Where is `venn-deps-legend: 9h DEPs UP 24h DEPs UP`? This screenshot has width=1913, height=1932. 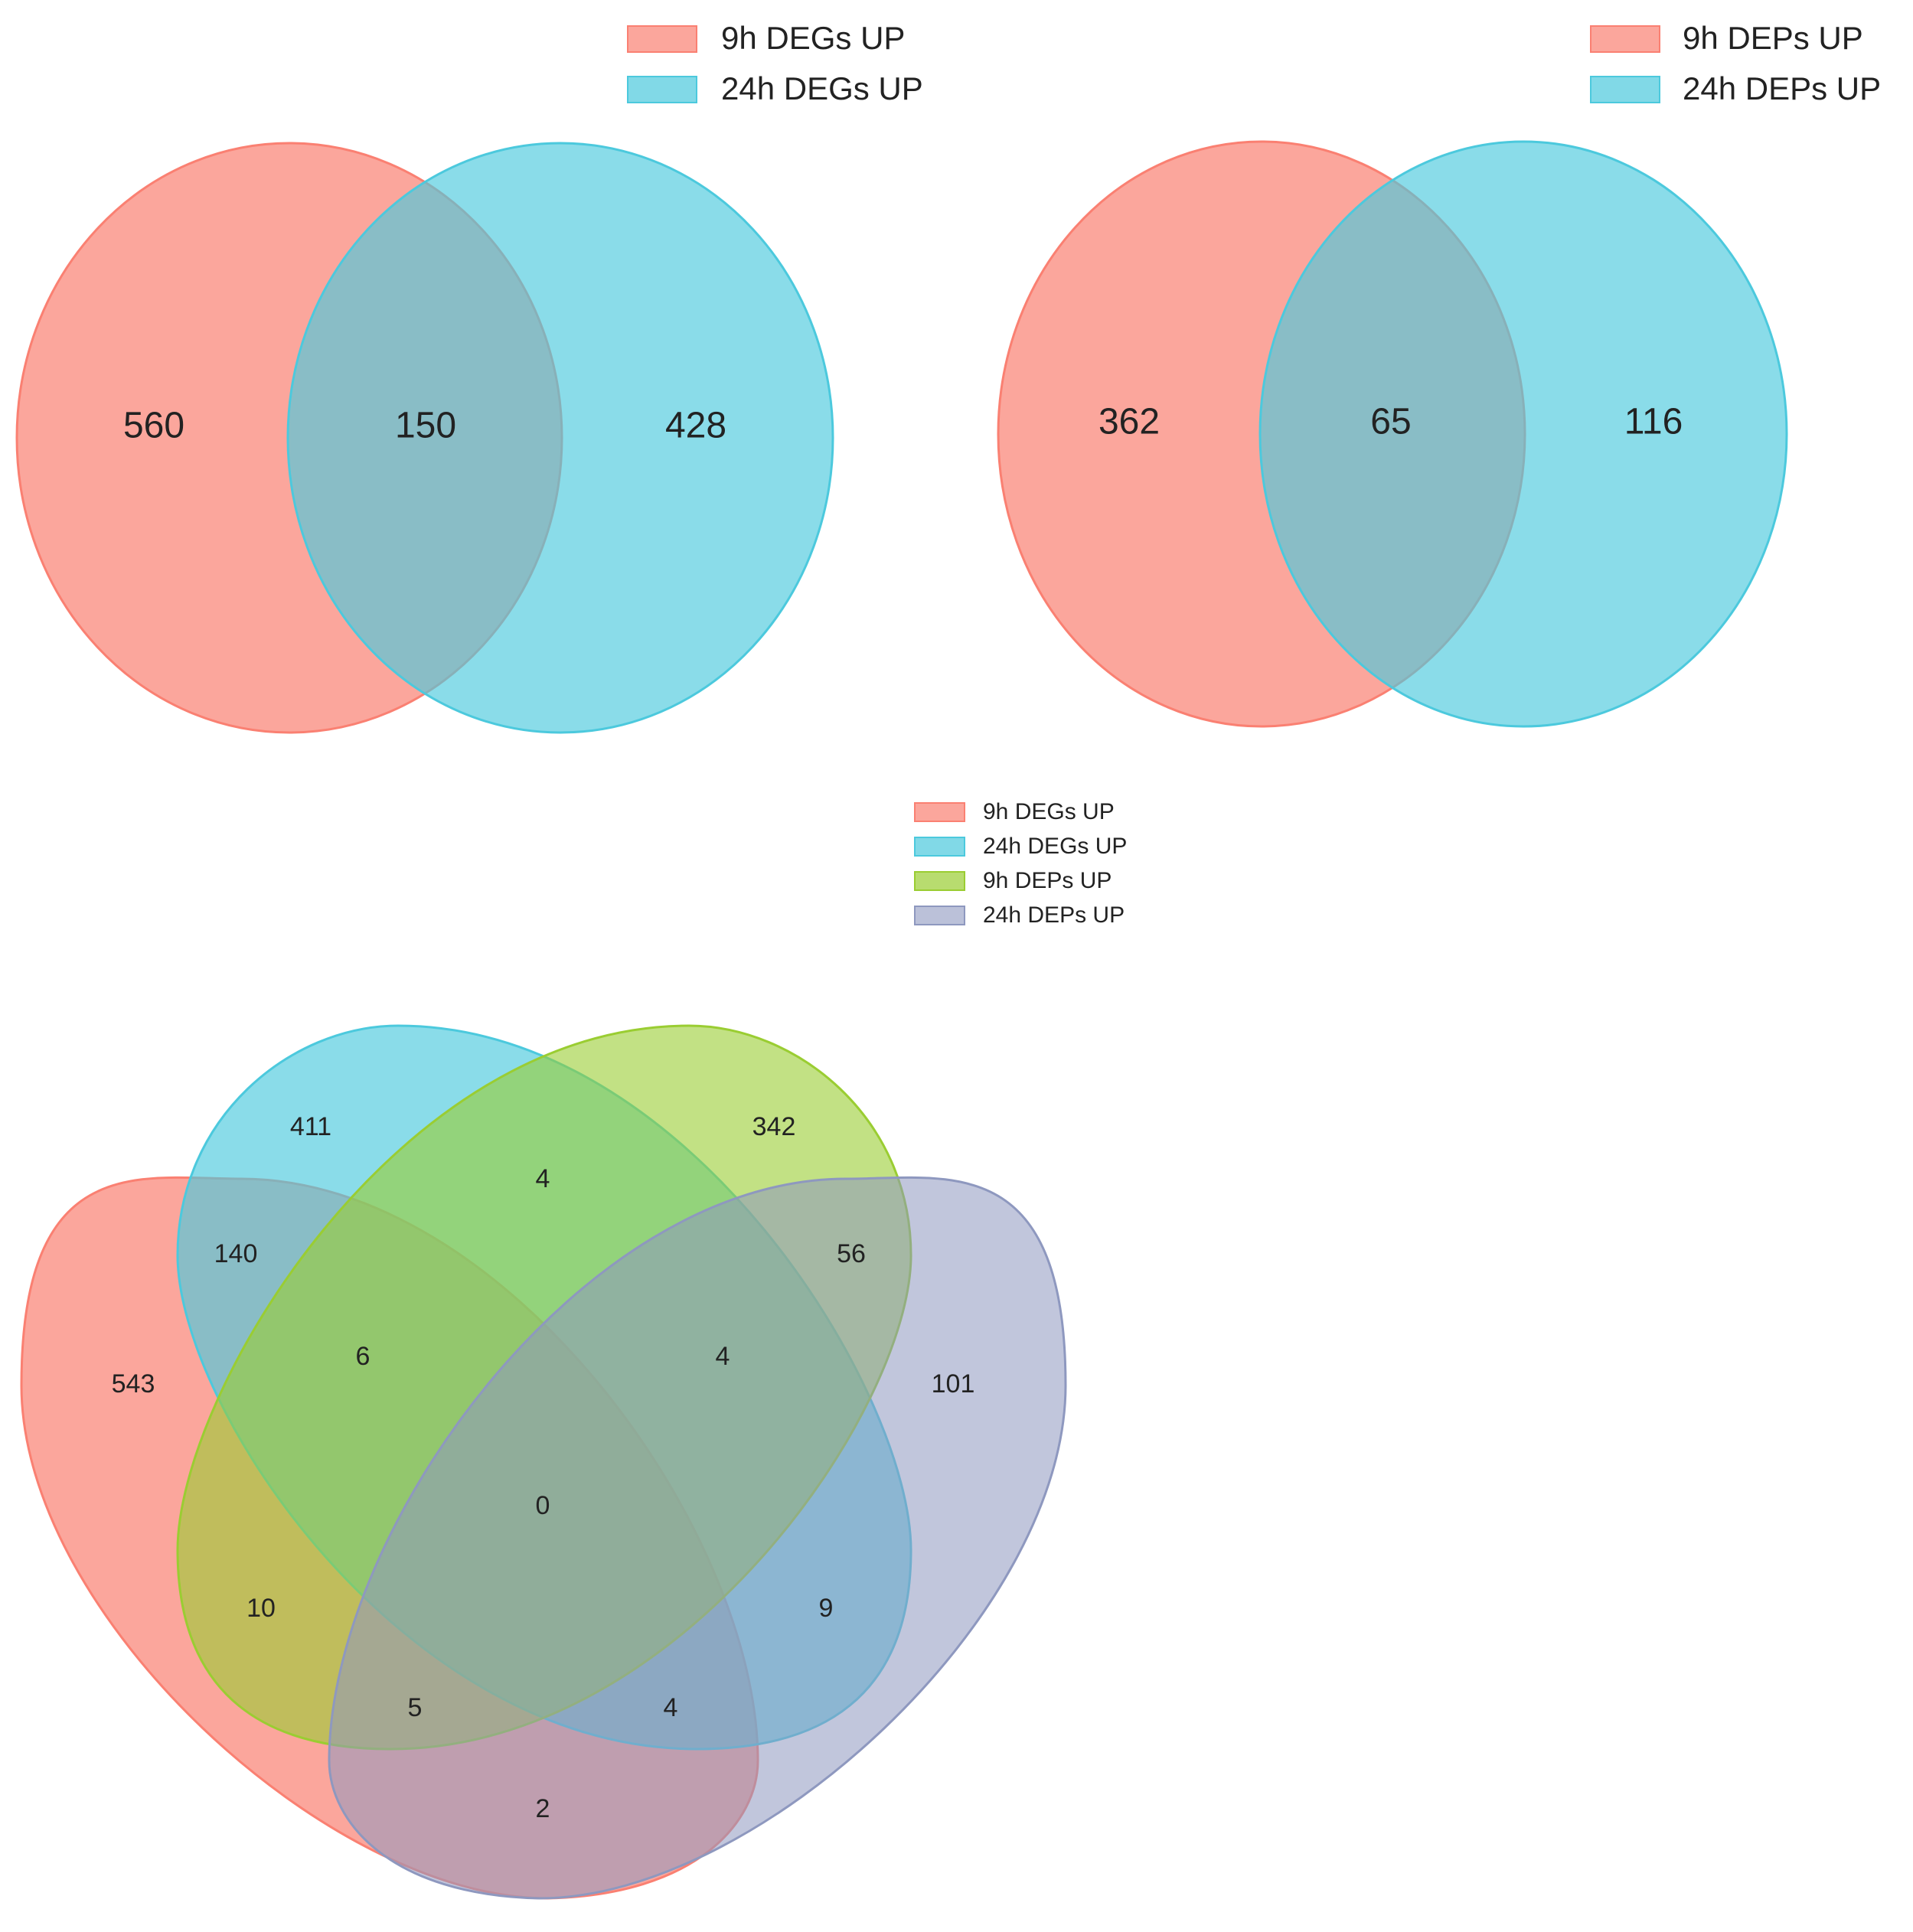 venn-deps-legend: 9h DEPs UP 24h DEPs UP is located at coordinates (1735, 63).